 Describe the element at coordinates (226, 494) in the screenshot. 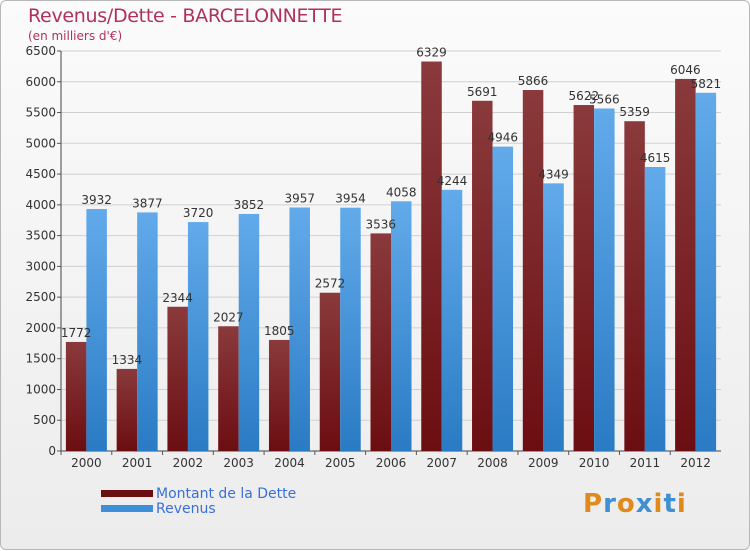

I see `legend-label-dette: Montant de la Dette` at that location.